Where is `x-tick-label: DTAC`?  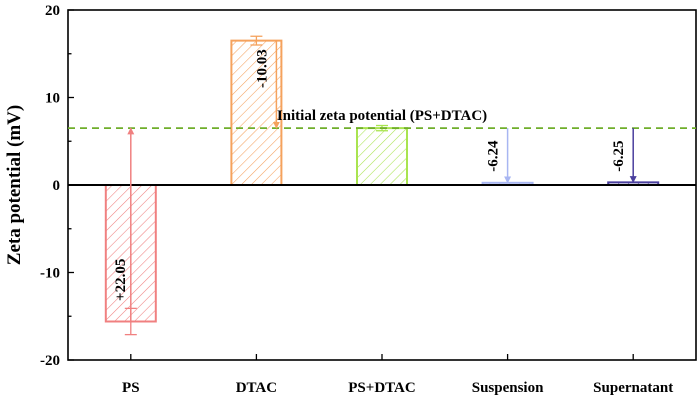 x-tick-label: DTAC is located at coordinates (256, 388).